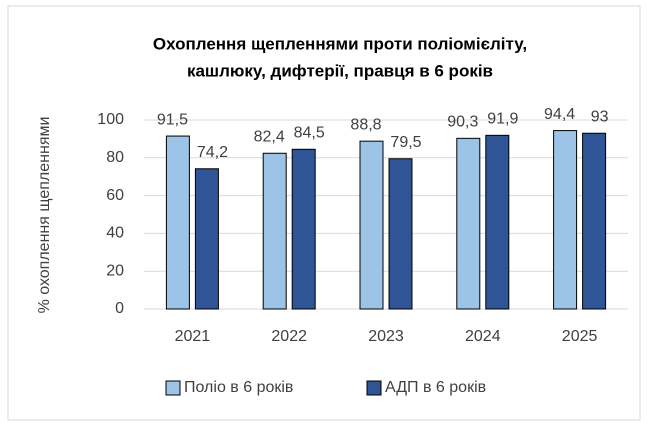 This screenshot has height=427, width=649. Describe the element at coordinates (44, 215) in the screenshot. I see `y-axis-label: % охоплення щепленнями` at that location.